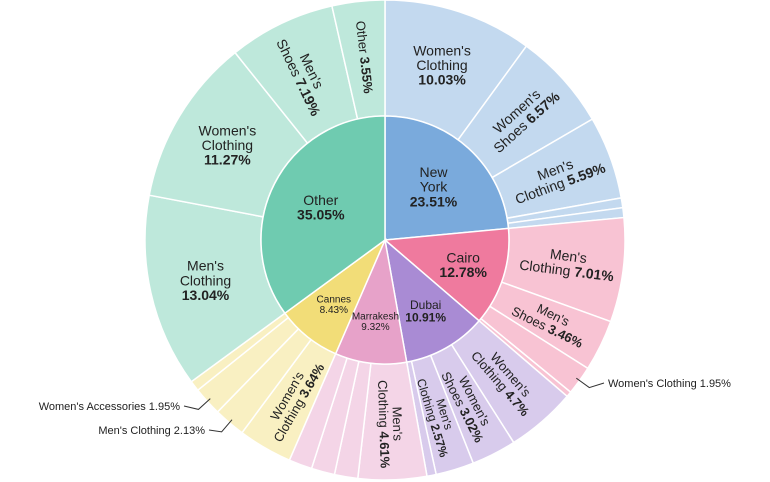 Image resolution: width=770 pixels, height=482 pixels. I want to click on slice-other, so click(323, 215).